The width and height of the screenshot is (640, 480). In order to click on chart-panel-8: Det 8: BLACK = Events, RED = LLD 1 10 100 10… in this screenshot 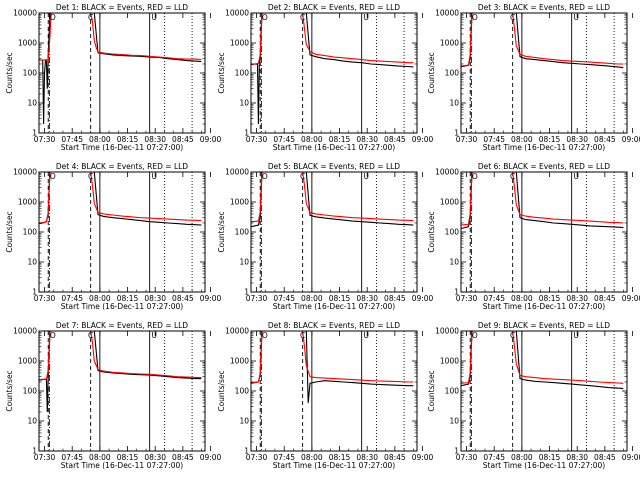, I will do `click(325, 395)`.